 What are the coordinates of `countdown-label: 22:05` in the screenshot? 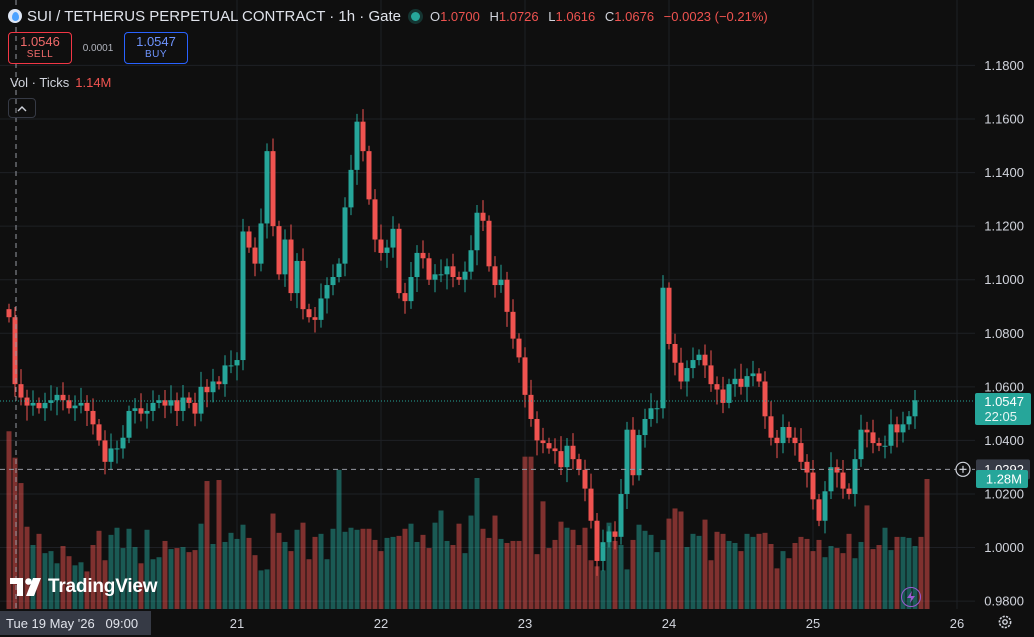 It's located at (1000, 416).